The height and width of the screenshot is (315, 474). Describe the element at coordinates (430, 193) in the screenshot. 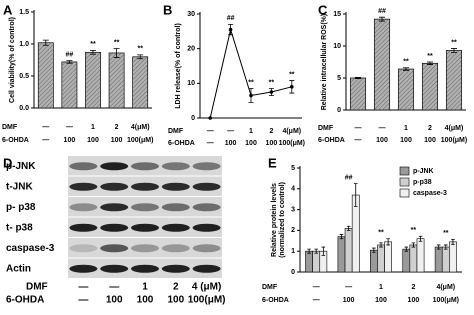

I see `legend-label: caspase-3` at that location.